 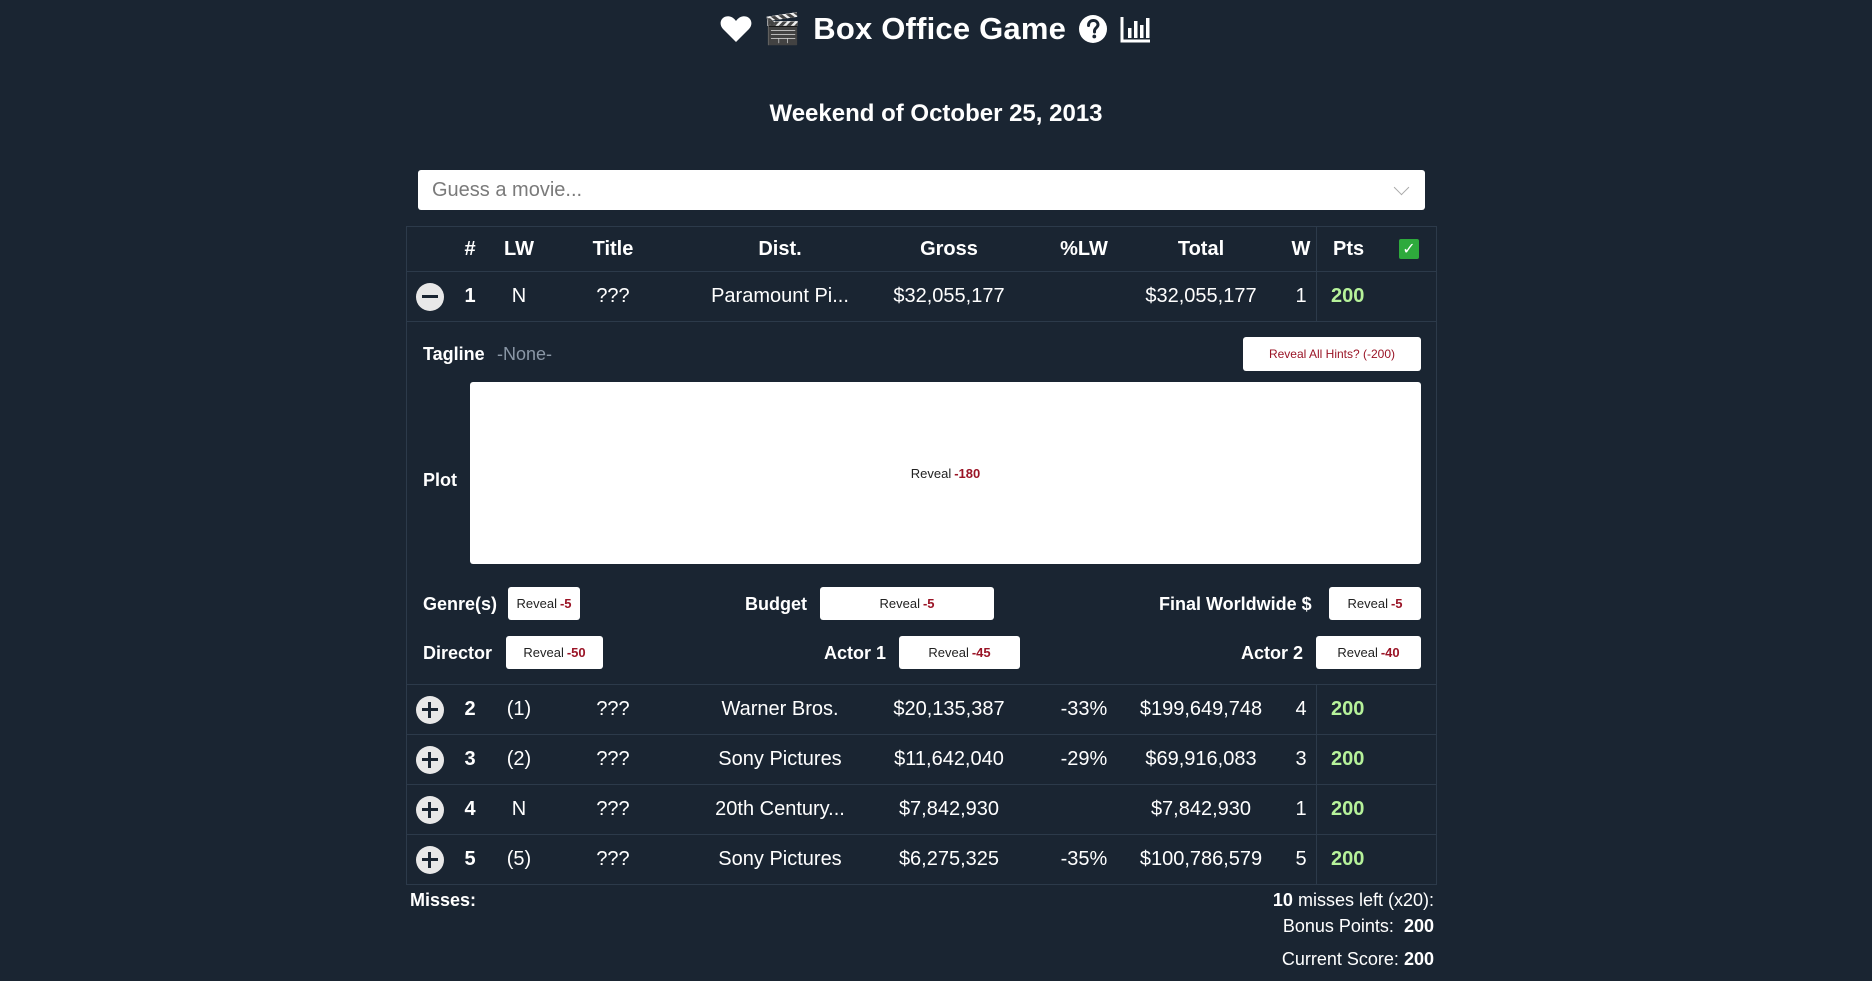 I want to click on row-percent-lw: -29%, so click(x=1084, y=759).